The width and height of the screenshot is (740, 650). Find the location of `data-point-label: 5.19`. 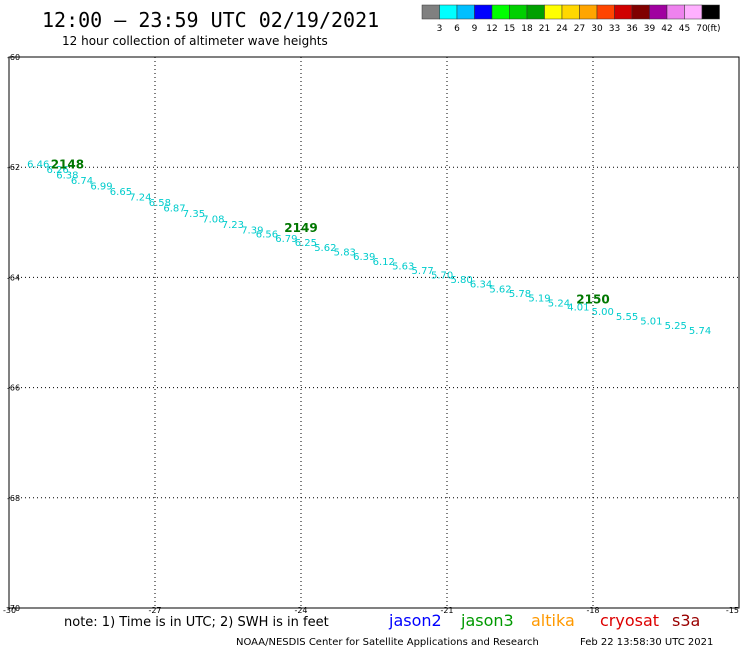

data-point-label: 5.19 is located at coordinates (539, 298).